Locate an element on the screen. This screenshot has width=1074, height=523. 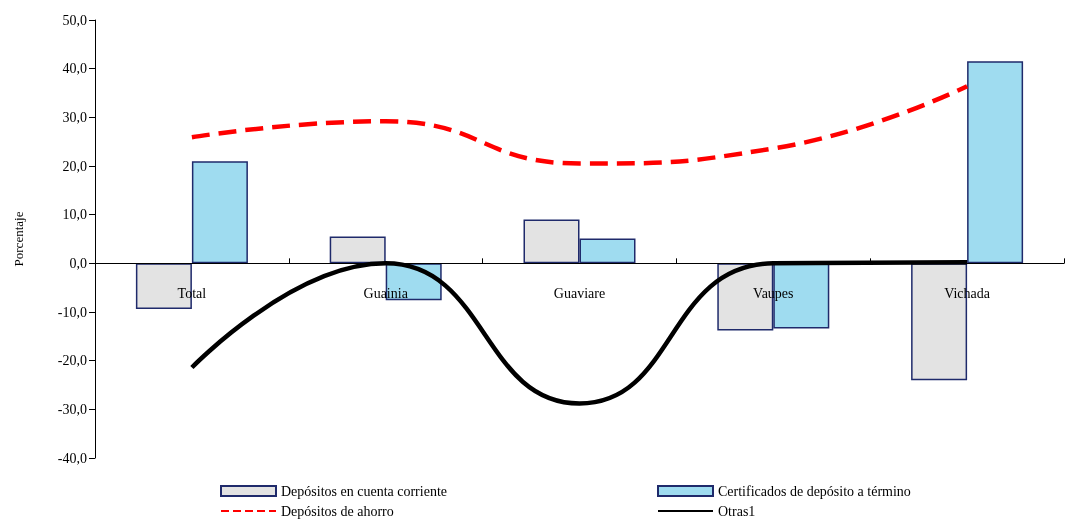
legend-label: Depósitos de ahorro is located at coordinates (337, 511).